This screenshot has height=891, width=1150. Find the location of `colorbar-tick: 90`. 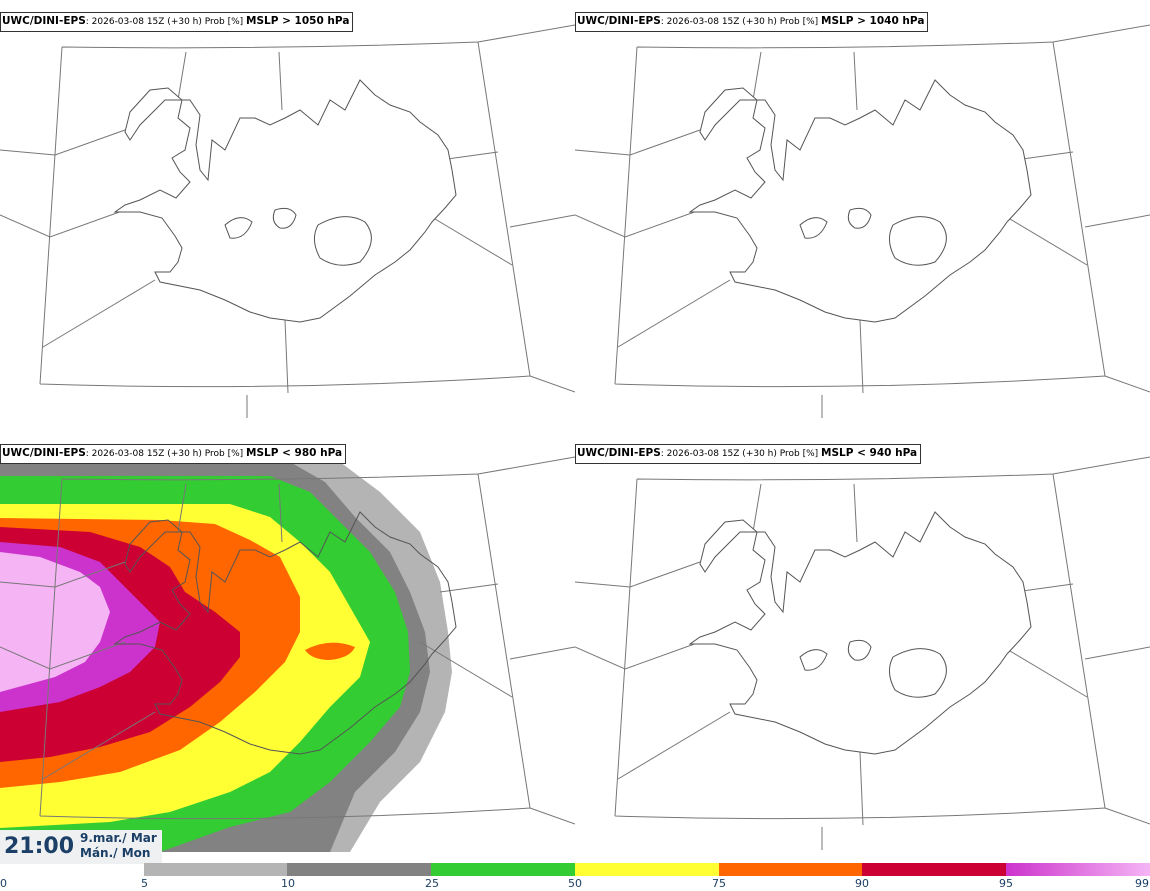

colorbar-tick: 90 is located at coordinates (862, 883).